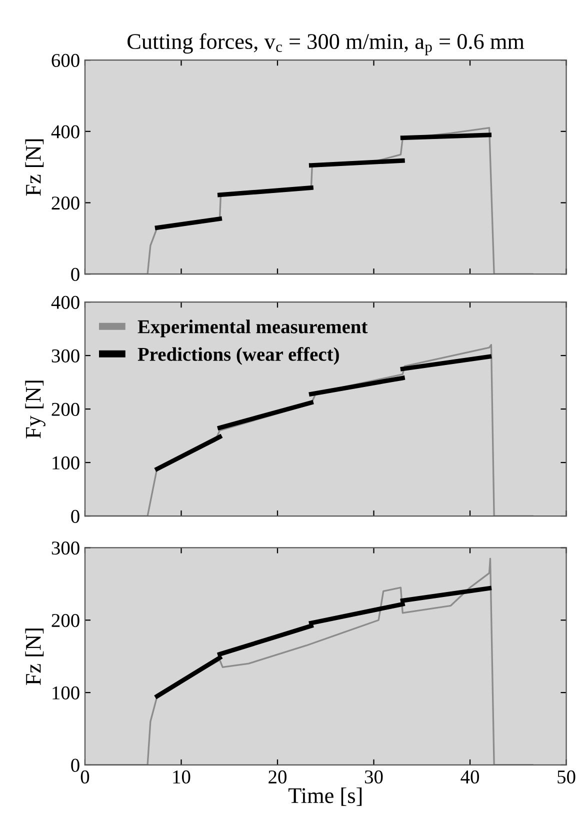 Image resolution: width=582 pixels, height=823 pixels. I want to click on x-axis-title: Time [s], so click(325, 796).